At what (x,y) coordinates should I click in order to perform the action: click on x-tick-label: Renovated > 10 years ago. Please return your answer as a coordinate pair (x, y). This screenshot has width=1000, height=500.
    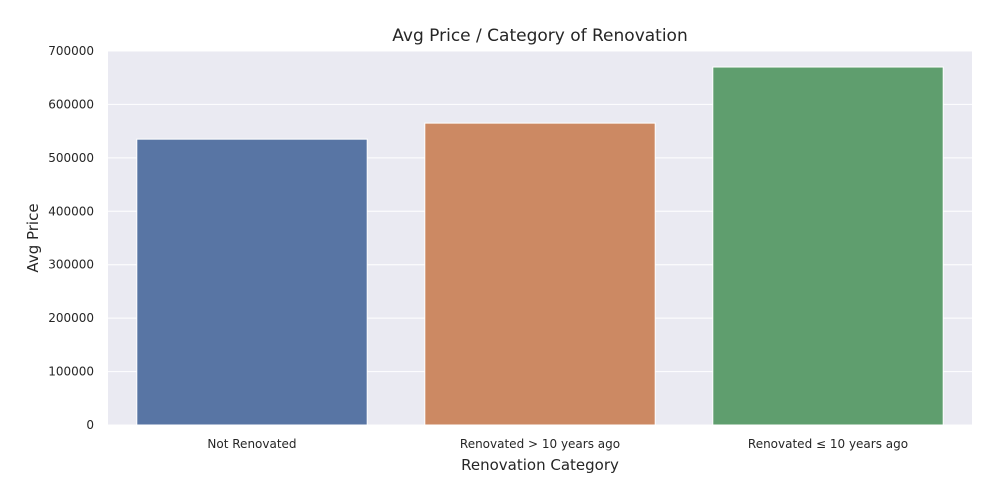
    Looking at the image, I should click on (540, 444).